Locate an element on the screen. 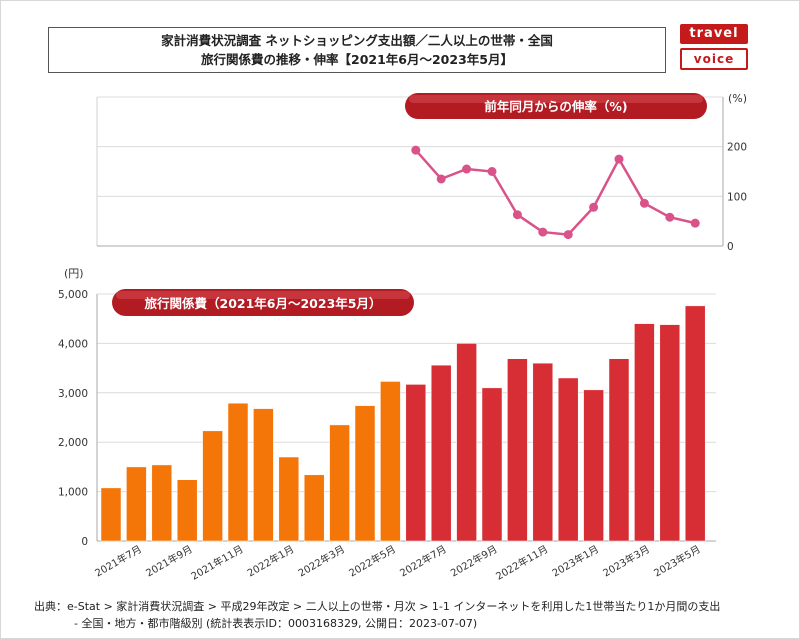  chart-title-line2: 旅行関係費の推移・伸率【2021年6月～2023年5月】 is located at coordinates (357, 59).